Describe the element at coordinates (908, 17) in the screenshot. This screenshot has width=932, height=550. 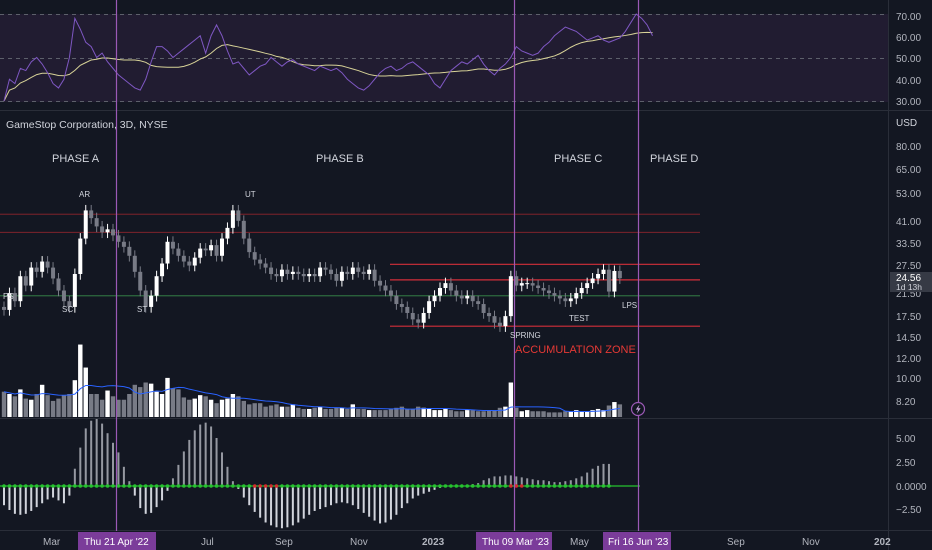
I see `rsi-tick: 70.00` at that location.